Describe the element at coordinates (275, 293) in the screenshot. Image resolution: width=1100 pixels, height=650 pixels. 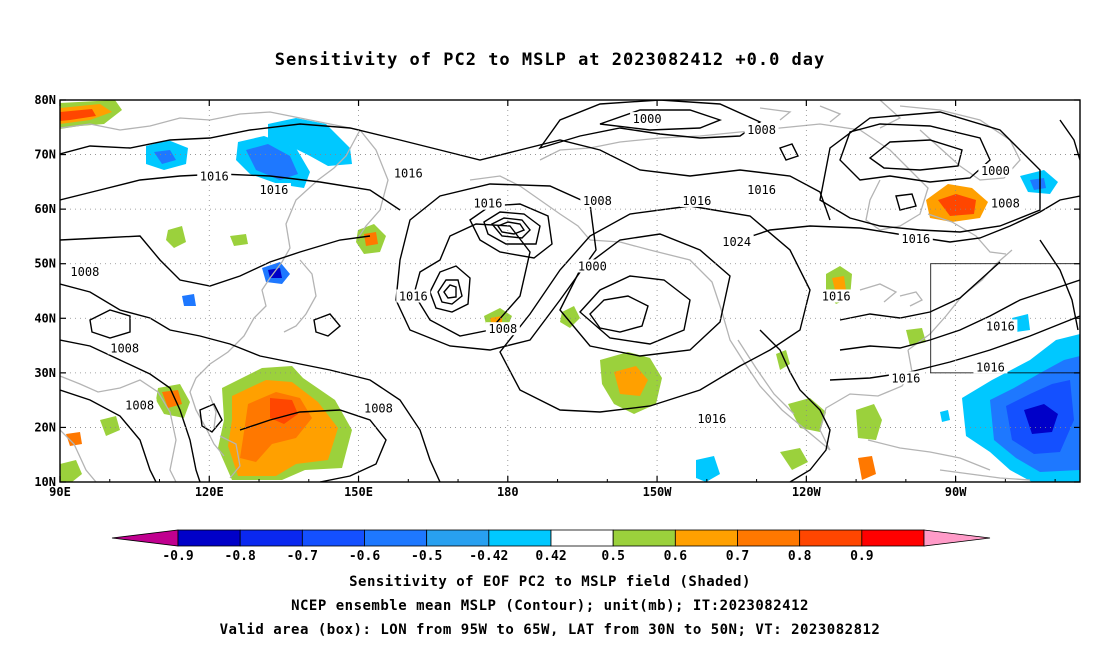
I see `coastline-asia-east` at that location.